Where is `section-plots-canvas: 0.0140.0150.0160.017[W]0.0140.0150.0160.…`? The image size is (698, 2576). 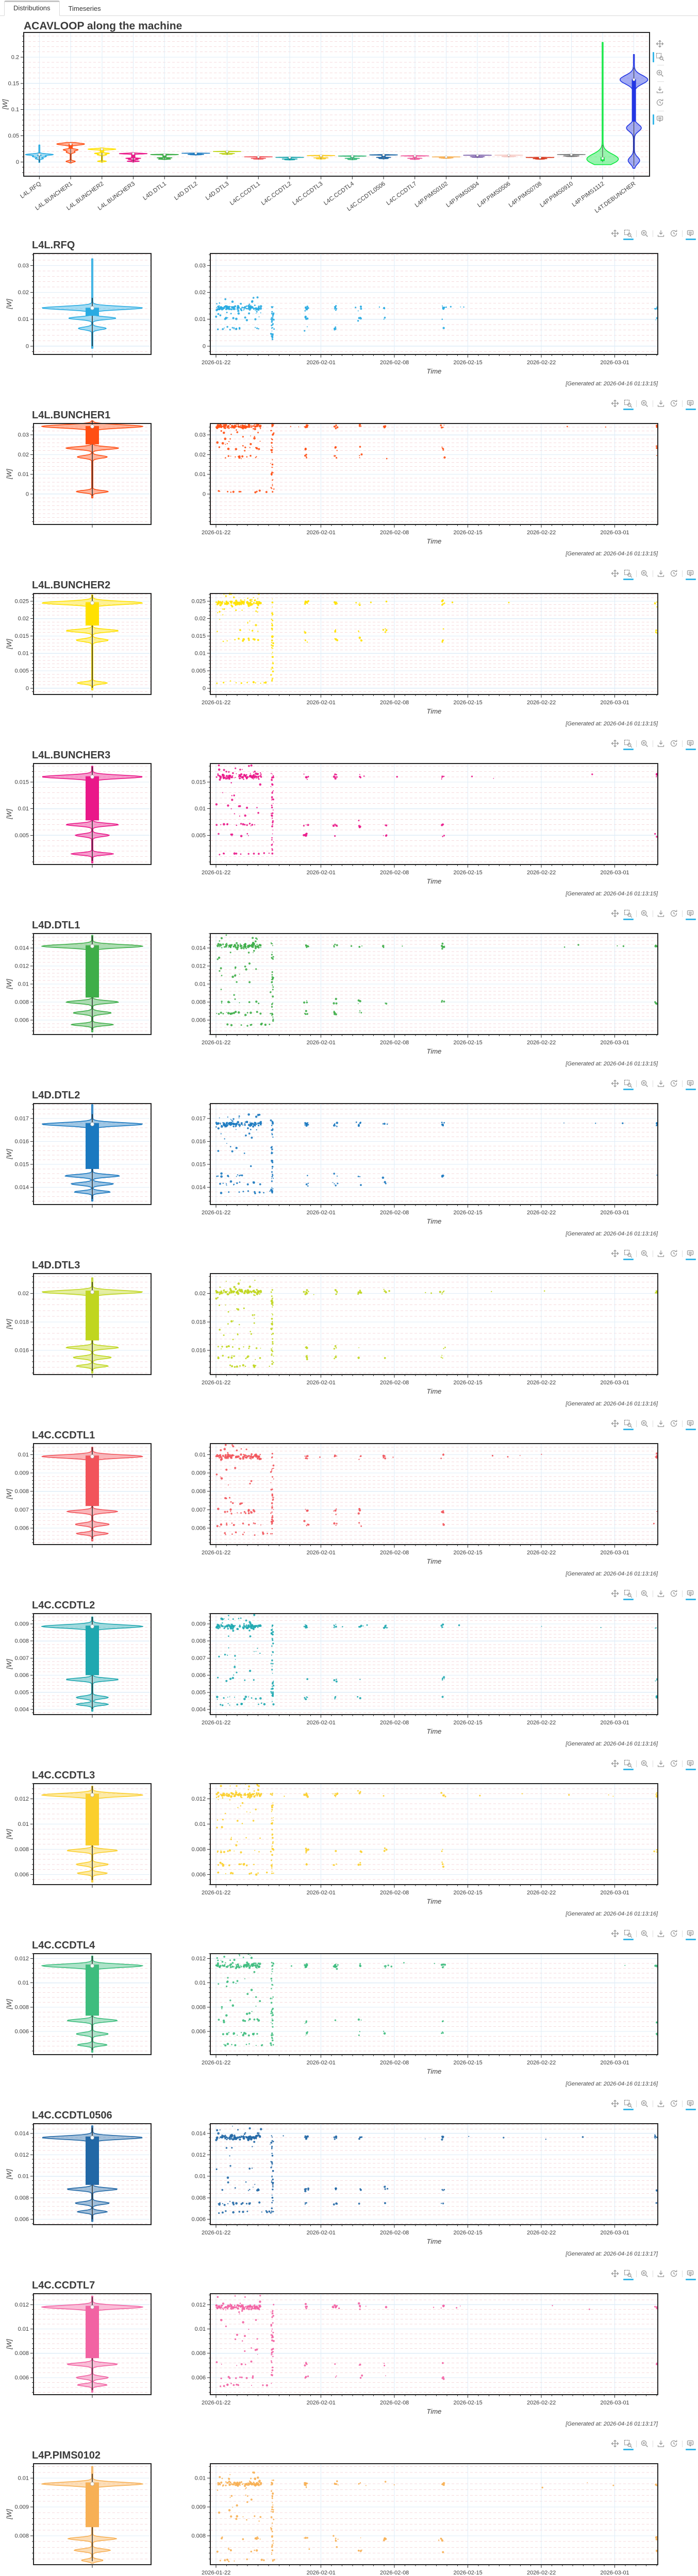 section-plots-canvas: 0.0140.0150.0160.017[W]0.0140.0150.0160.… is located at coordinates (349, 1164).